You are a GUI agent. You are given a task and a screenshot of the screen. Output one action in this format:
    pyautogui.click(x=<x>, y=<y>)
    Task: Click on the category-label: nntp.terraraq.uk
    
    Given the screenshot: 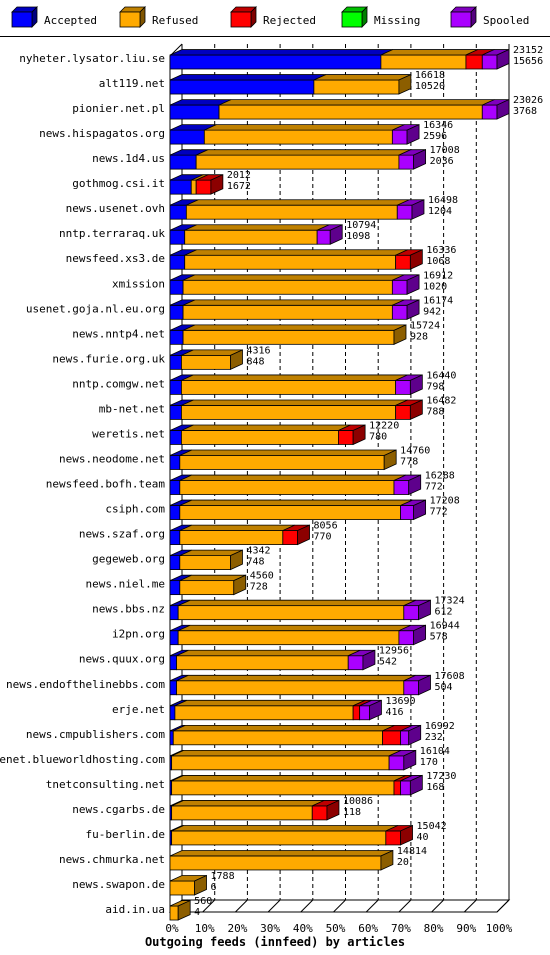 What is the action you would take?
    pyautogui.click(x=112, y=233)
    